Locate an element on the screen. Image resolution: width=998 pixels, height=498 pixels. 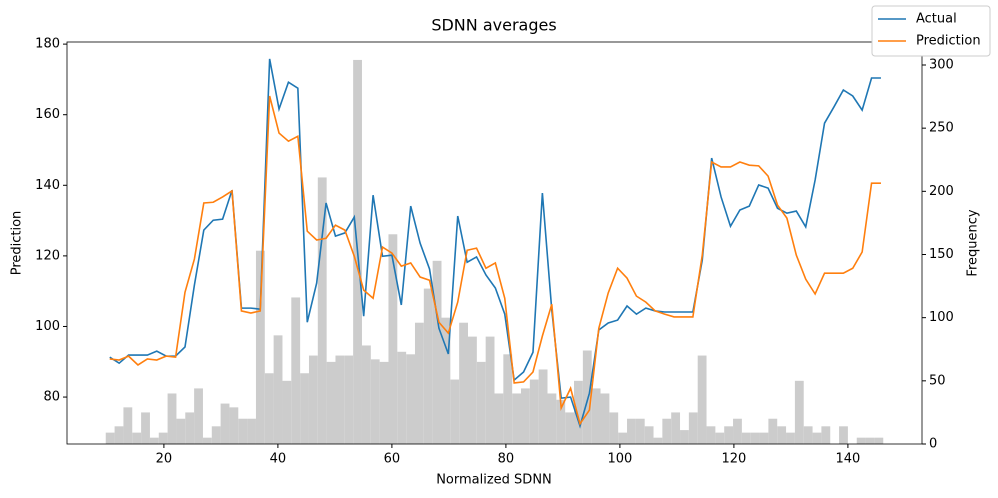
y-tick-label: 140 is located at coordinates (47, 185).